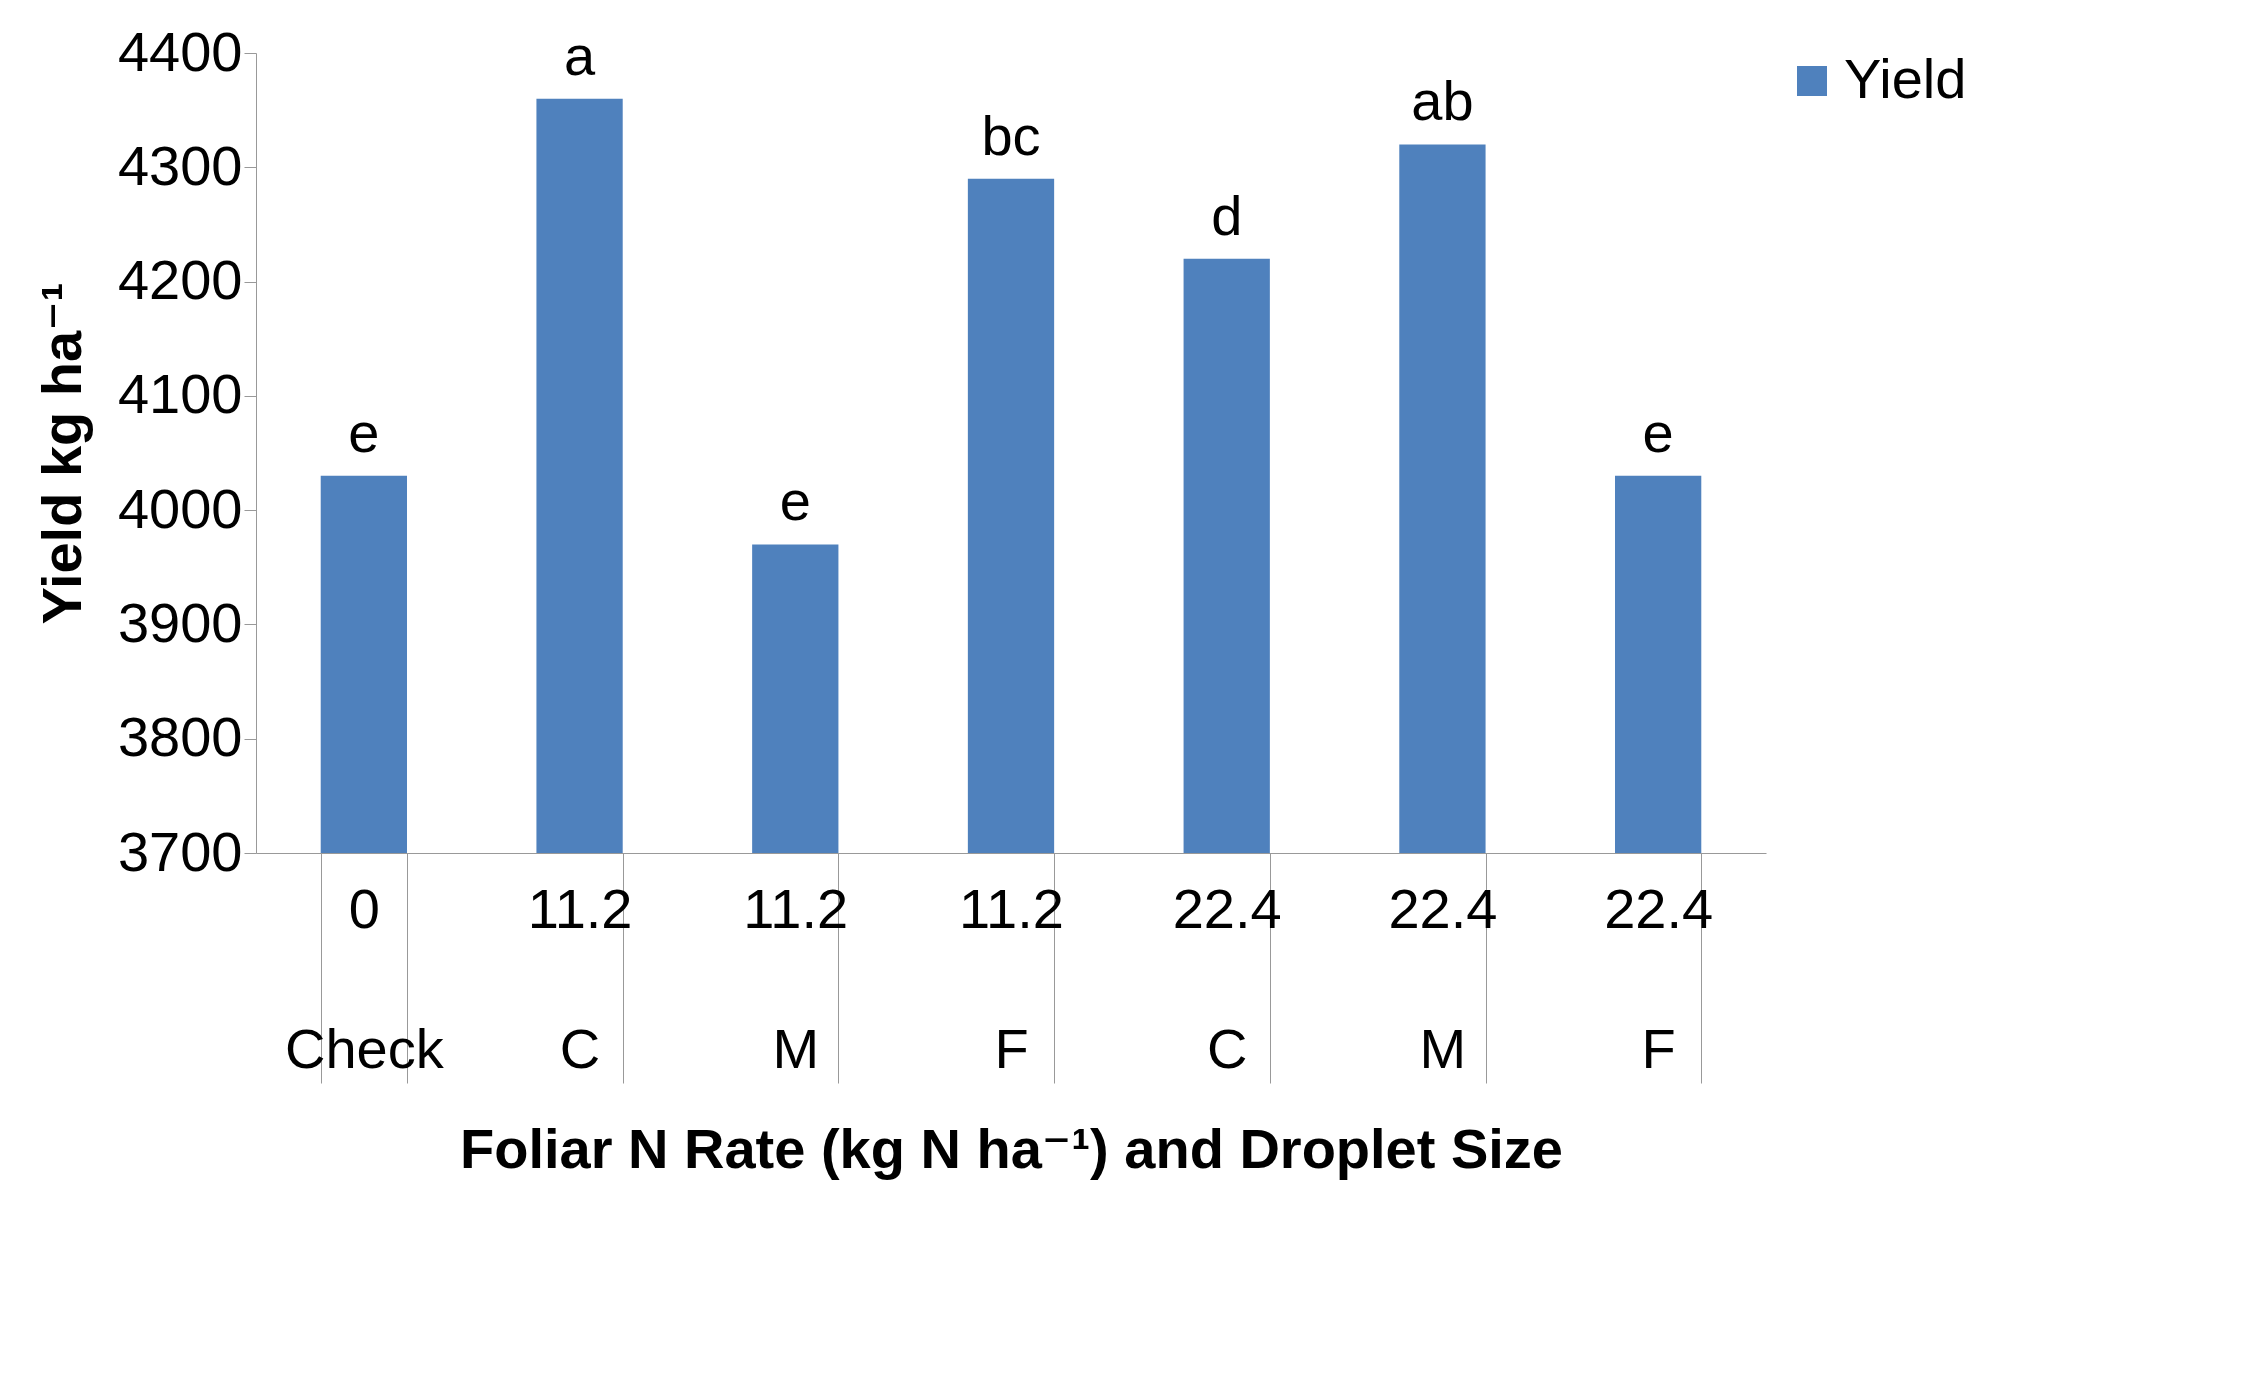 The width and height of the screenshot is (2253, 1380). Describe the element at coordinates (1905, 78) in the screenshot. I see `legend-label: Yield` at that location.